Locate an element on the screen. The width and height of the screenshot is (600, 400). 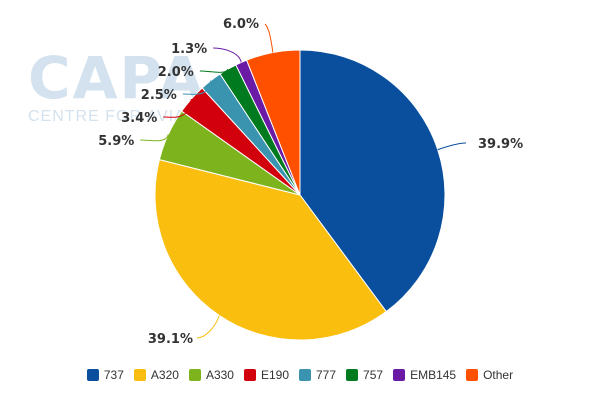
data-label-a330: 5.9% is located at coordinates (116, 141).